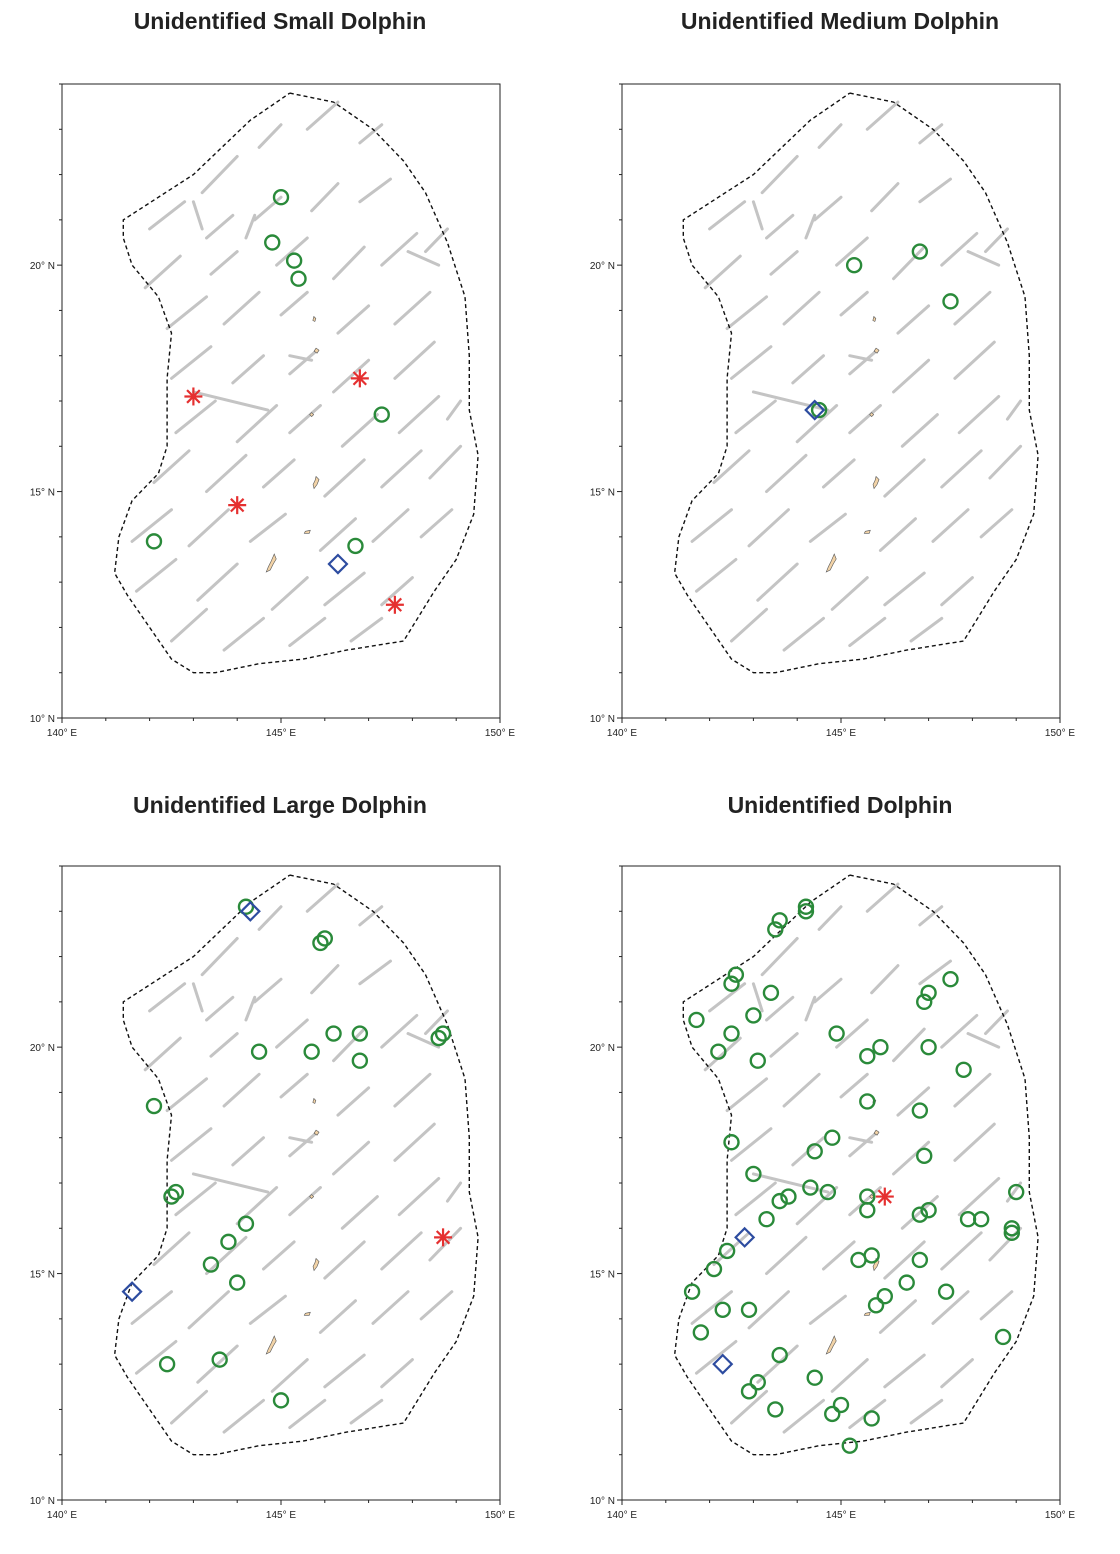 The image size is (1120, 1554). What do you see at coordinates (840, 805) in the screenshot?
I see `panel-title: Unidentified Dolphin` at bounding box center [840, 805].